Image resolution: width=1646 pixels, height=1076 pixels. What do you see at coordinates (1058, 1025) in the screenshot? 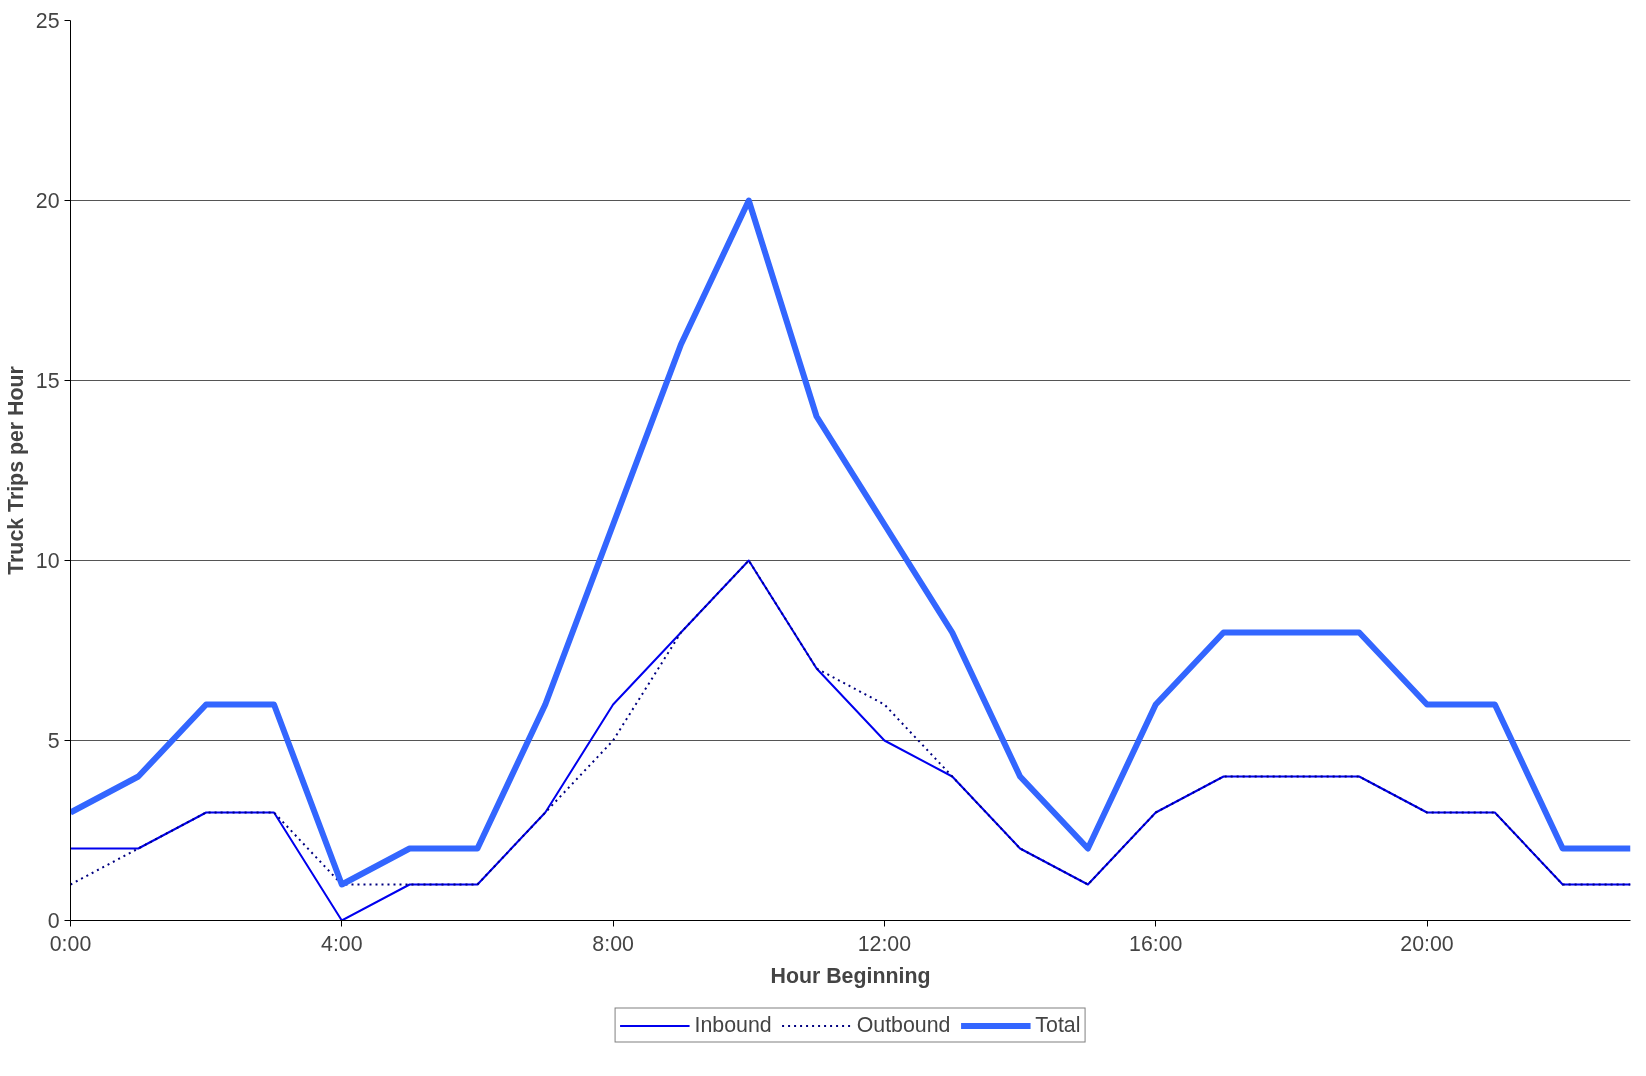
I see `legend-label: Total` at bounding box center [1058, 1025].